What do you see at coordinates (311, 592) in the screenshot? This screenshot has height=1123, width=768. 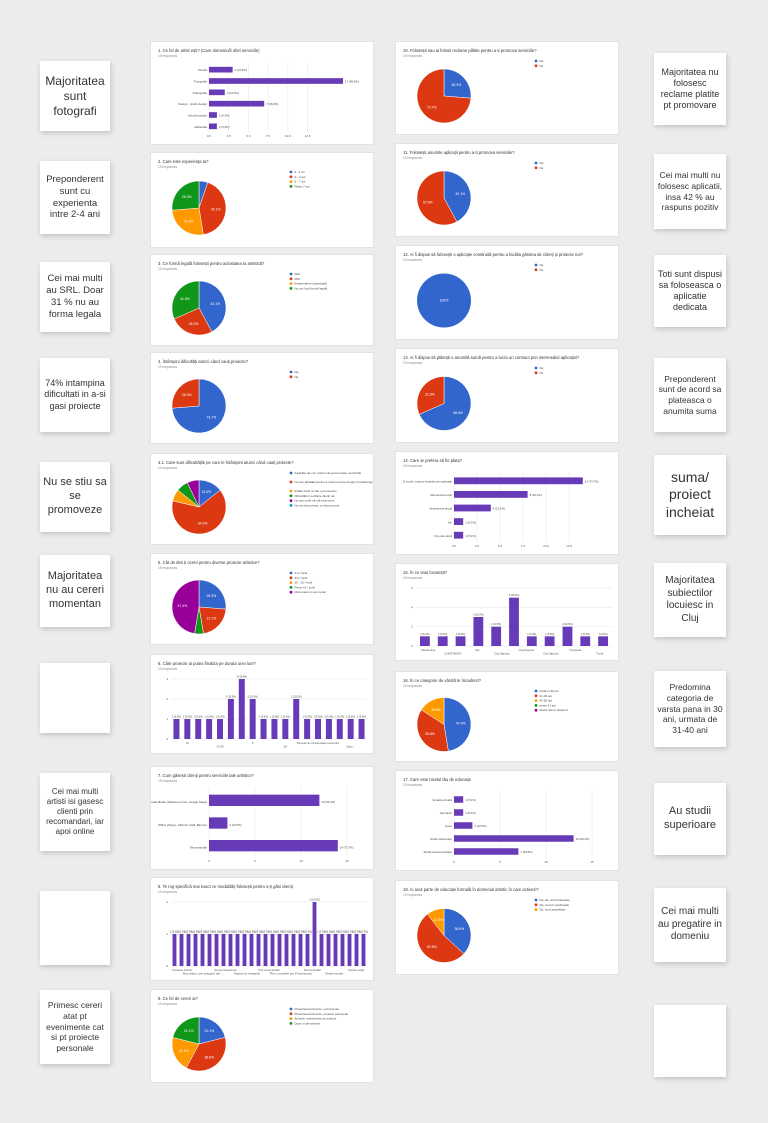 I see `legend-entry: Momentan nu am cereri` at bounding box center [311, 592].